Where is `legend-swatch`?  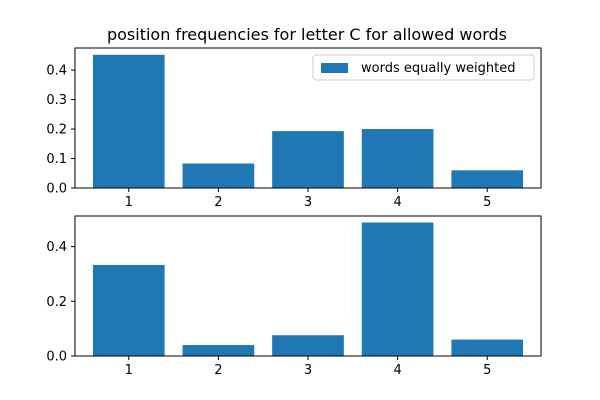 legend-swatch is located at coordinates (334, 68).